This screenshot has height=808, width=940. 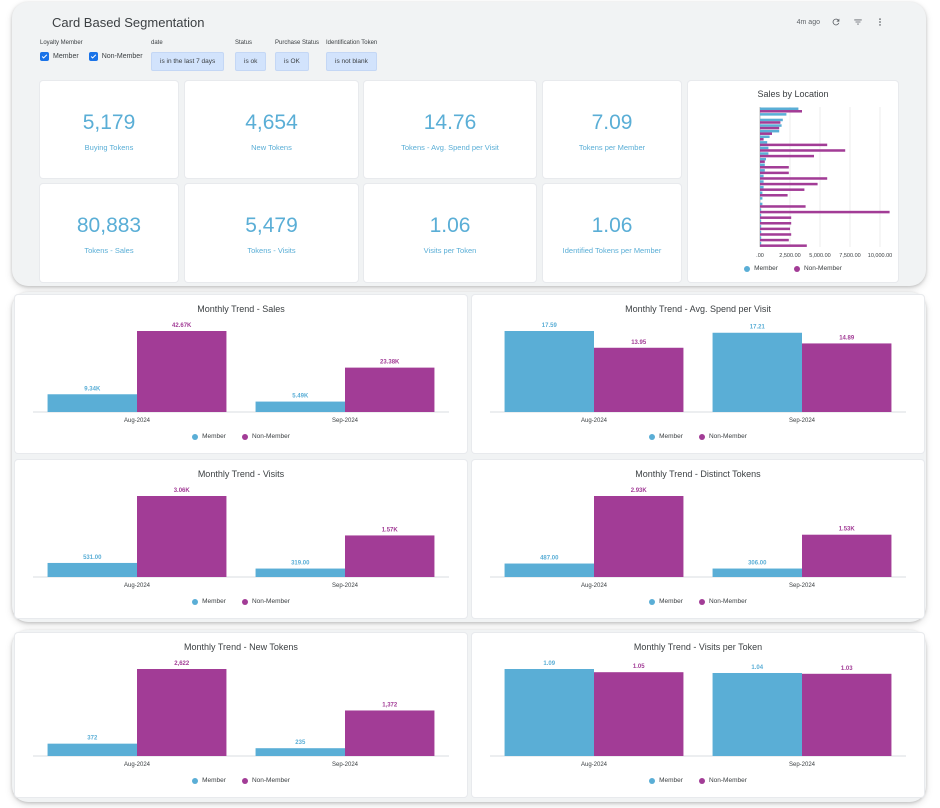 I want to click on x-tick-label: Aug-2024, so click(x=594, y=421).